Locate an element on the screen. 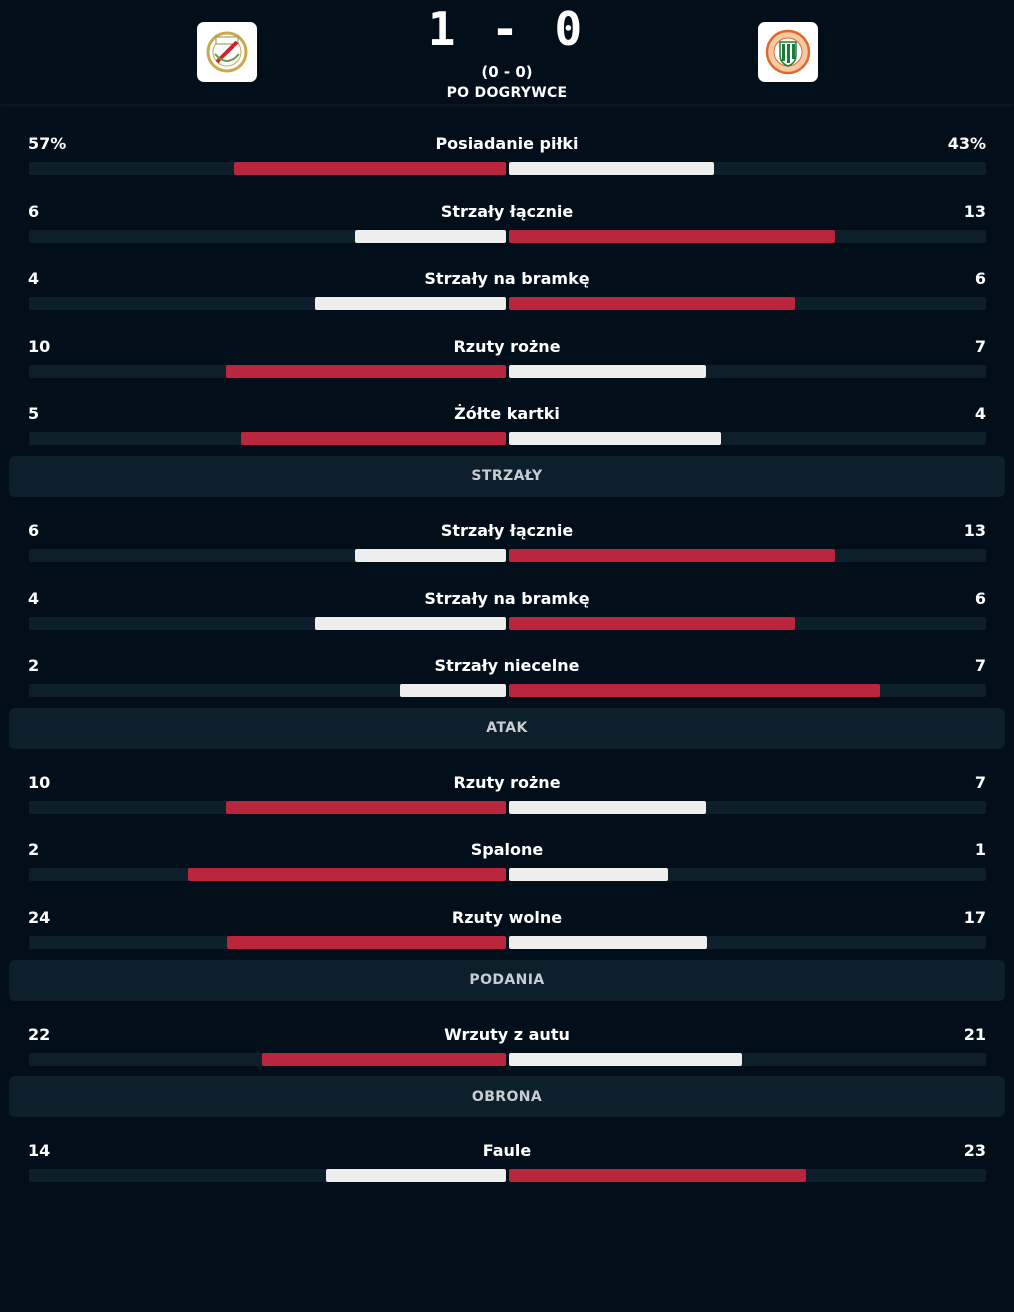 Image resolution: width=1014 pixels, height=1312 pixels. stat-name: Spalone is located at coordinates (507, 850).